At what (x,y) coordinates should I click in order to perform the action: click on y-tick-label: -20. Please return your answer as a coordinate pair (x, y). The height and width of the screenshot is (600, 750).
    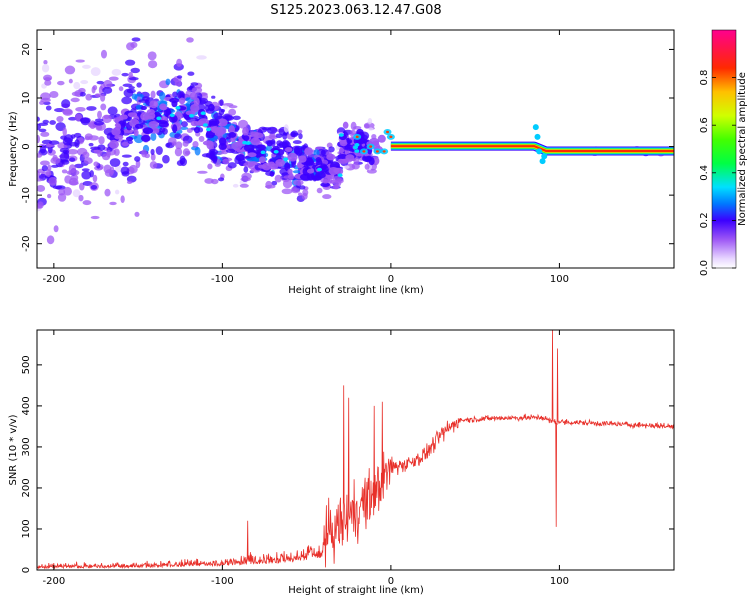
    Looking at the image, I should click on (26, 244).